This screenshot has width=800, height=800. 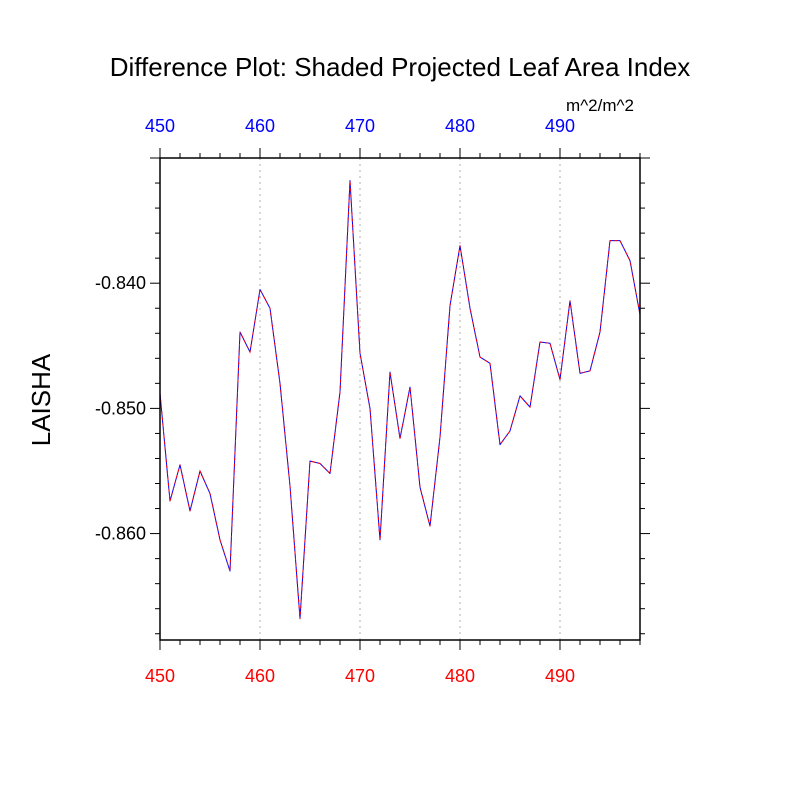 What do you see at coordinates (600, 105) in the screenshot?
I see `units-label: m^2/m^2` at bounding box center [600, 105].